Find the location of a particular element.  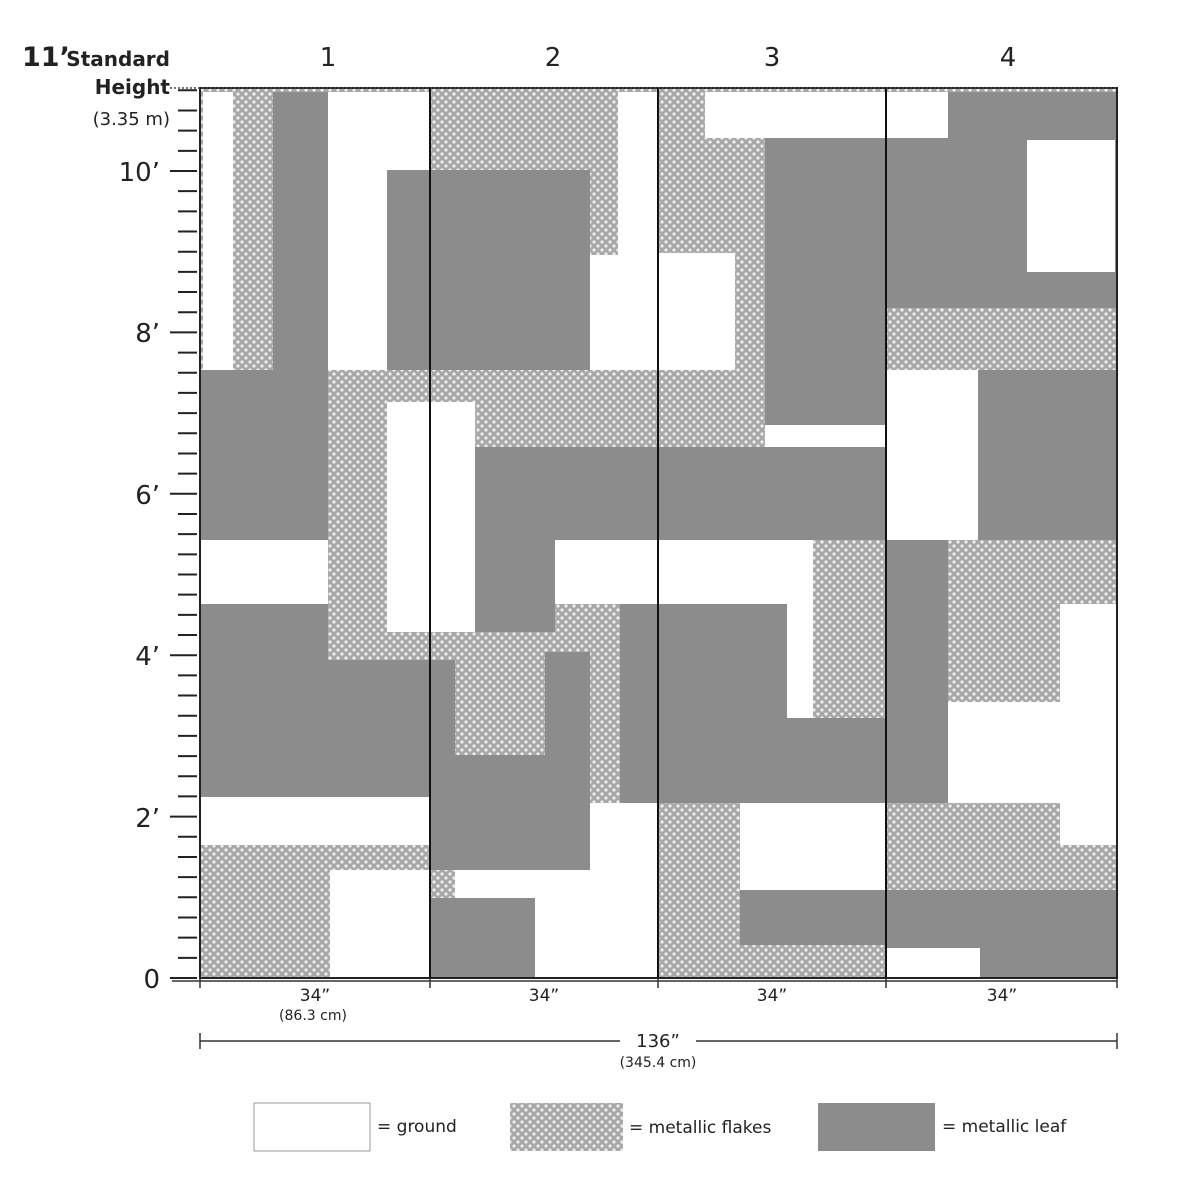

height-label: 2’ is located at coordinates (147, 819).